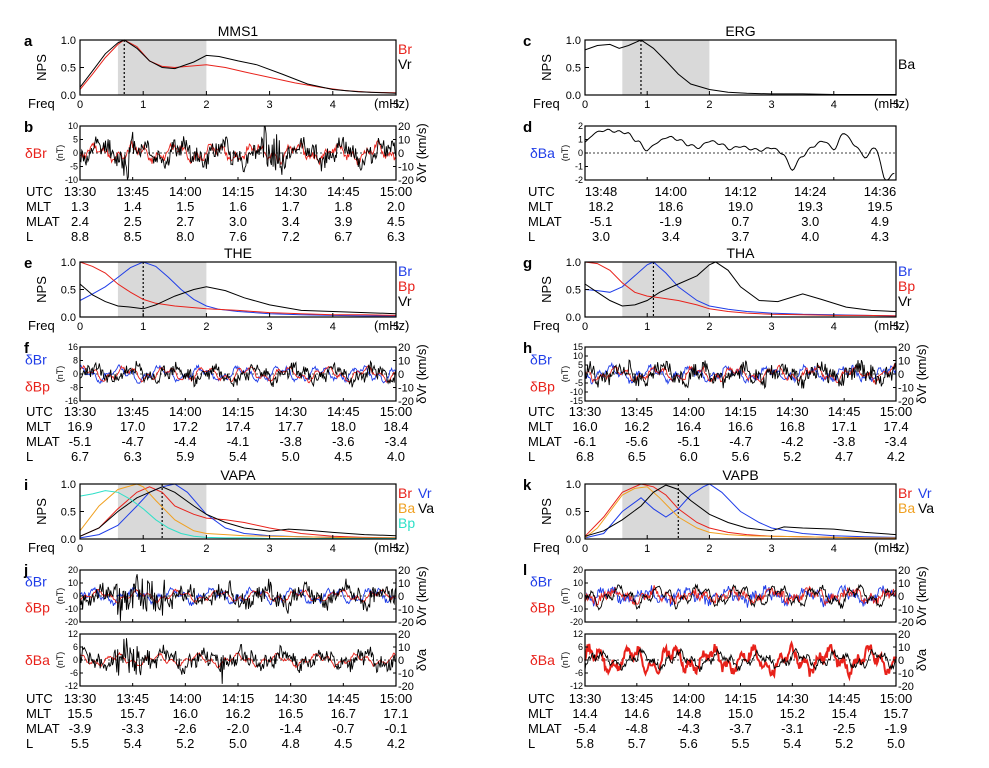  Describe the element at coordinates (238, 597) in the screenshot. I see `series-line-δBr` at that location.